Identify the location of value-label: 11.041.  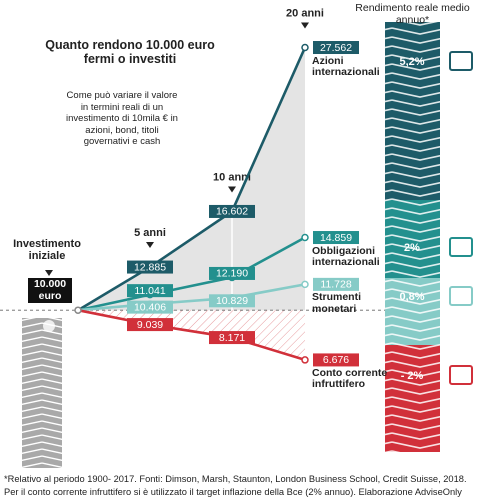
(149, 291).